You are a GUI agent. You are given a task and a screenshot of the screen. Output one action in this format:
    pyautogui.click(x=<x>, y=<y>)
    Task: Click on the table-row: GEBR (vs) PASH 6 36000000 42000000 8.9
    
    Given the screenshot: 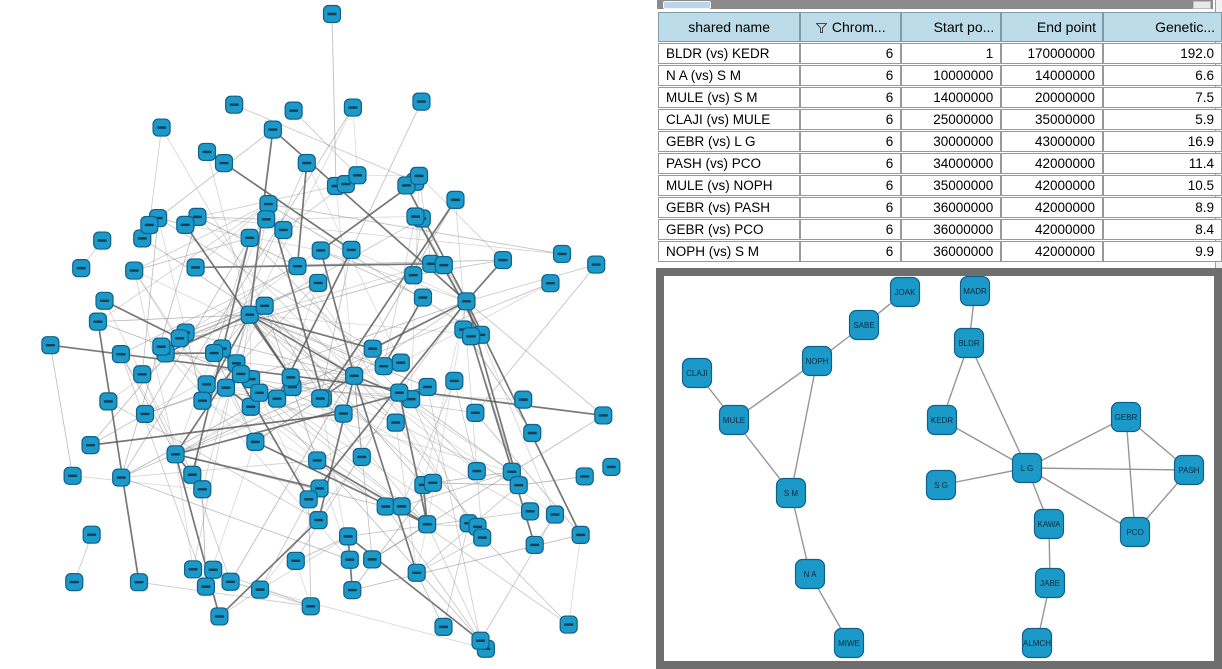 What is the action you would take?
    pyautogui.click(x=940, y=207)
    